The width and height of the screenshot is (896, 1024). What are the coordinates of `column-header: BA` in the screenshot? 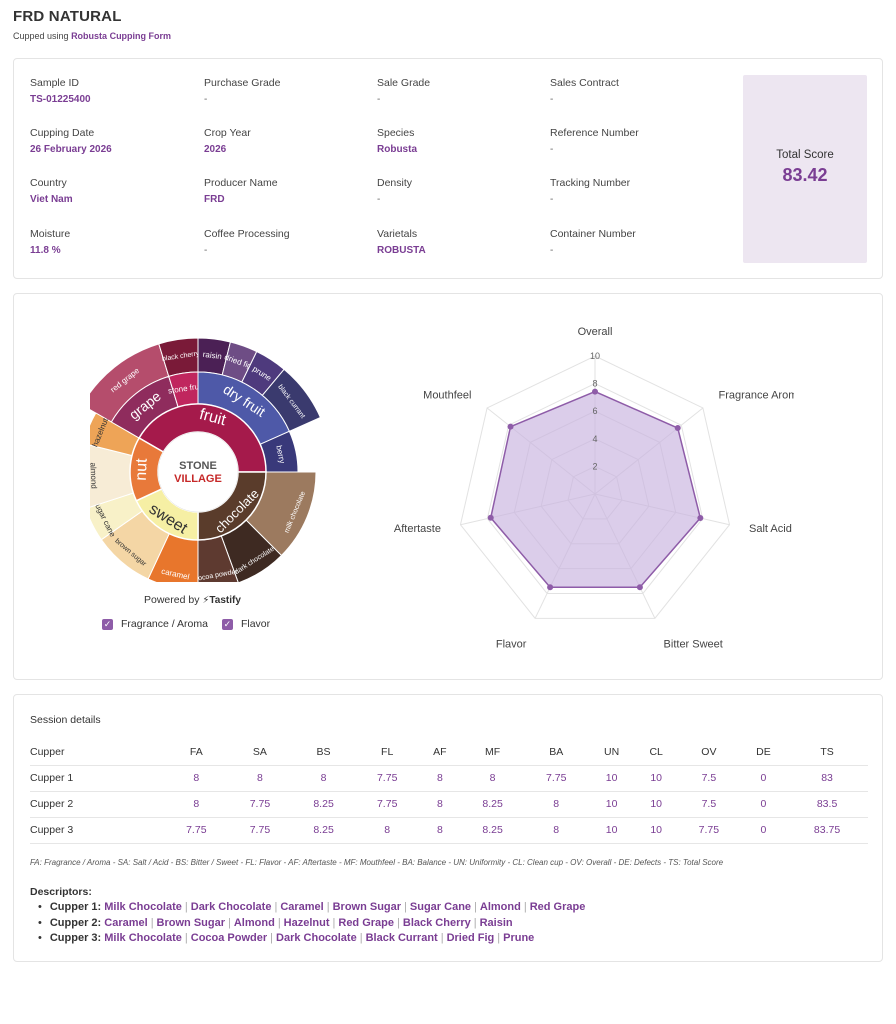 It's located at (556, 752).